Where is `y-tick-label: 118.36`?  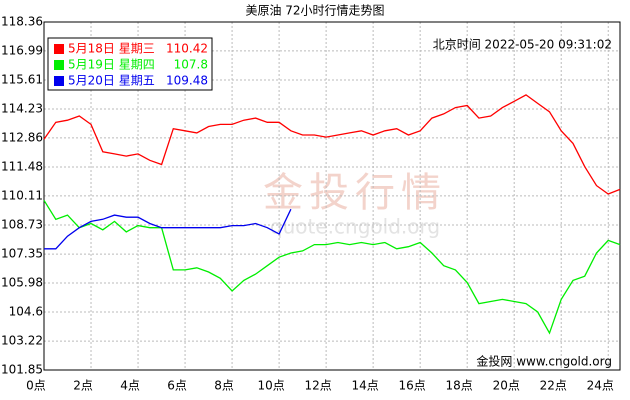
y-tick-label: 118.36 is located at coordinates (22, 22).